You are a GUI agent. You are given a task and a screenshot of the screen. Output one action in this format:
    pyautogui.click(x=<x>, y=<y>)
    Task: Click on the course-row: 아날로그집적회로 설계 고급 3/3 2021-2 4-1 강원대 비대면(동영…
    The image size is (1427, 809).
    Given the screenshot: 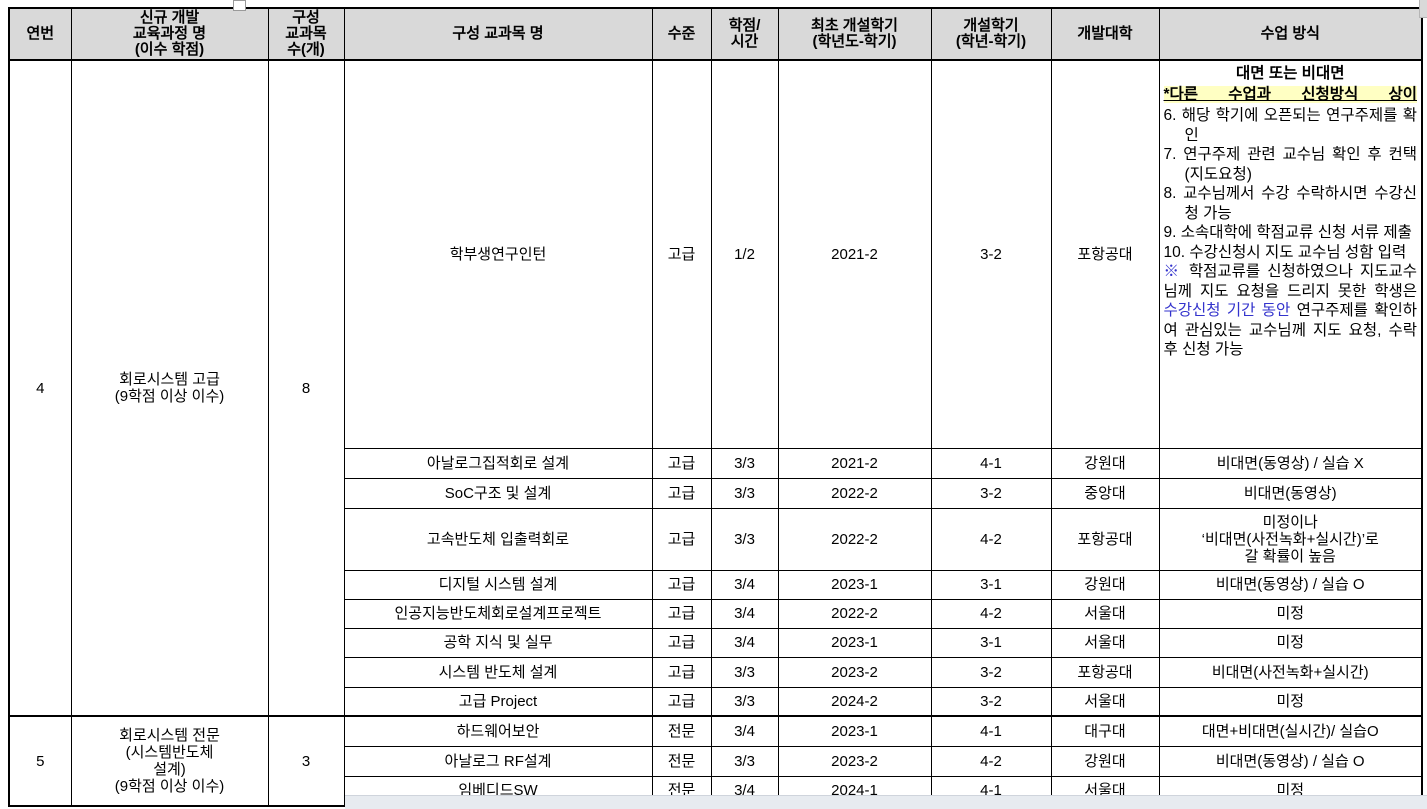 What is the action you would take?
    pyautogui.click(x=716, y=463)
    